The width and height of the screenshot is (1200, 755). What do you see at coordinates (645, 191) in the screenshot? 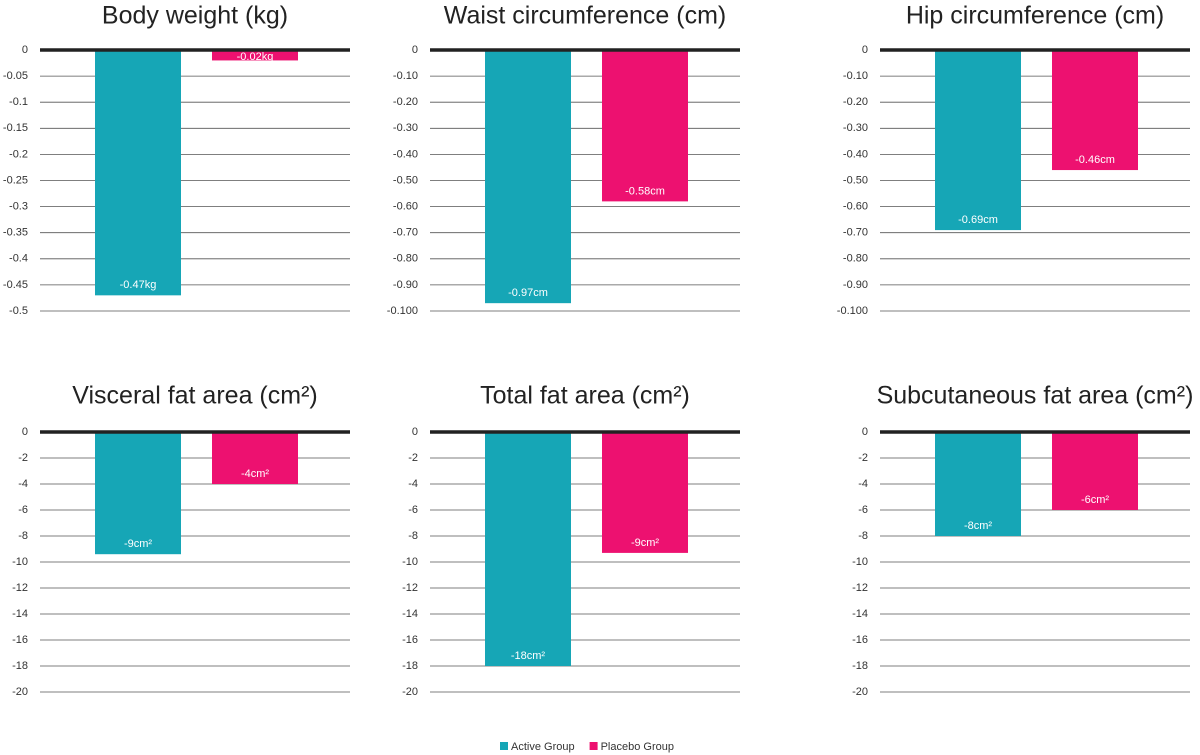
I see `value-label: -0.58cm` at bounding box center [645, 191].